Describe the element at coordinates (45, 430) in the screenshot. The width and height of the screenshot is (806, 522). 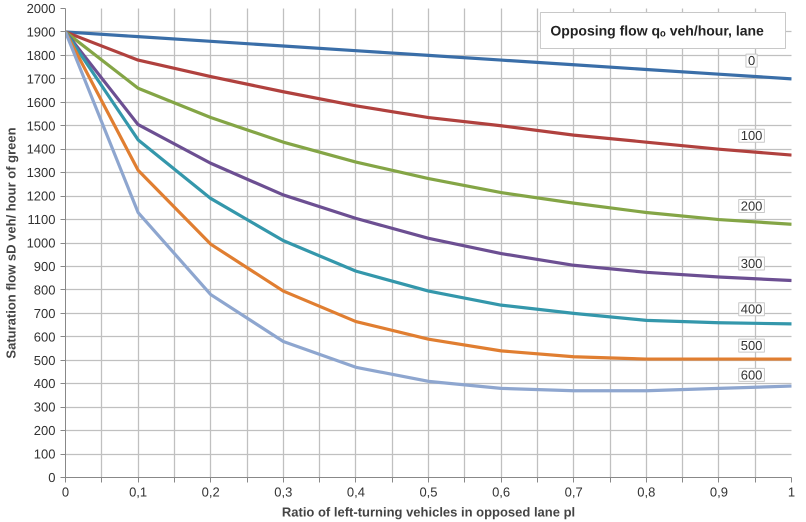
I see `y-tick-label: 200` at that location.